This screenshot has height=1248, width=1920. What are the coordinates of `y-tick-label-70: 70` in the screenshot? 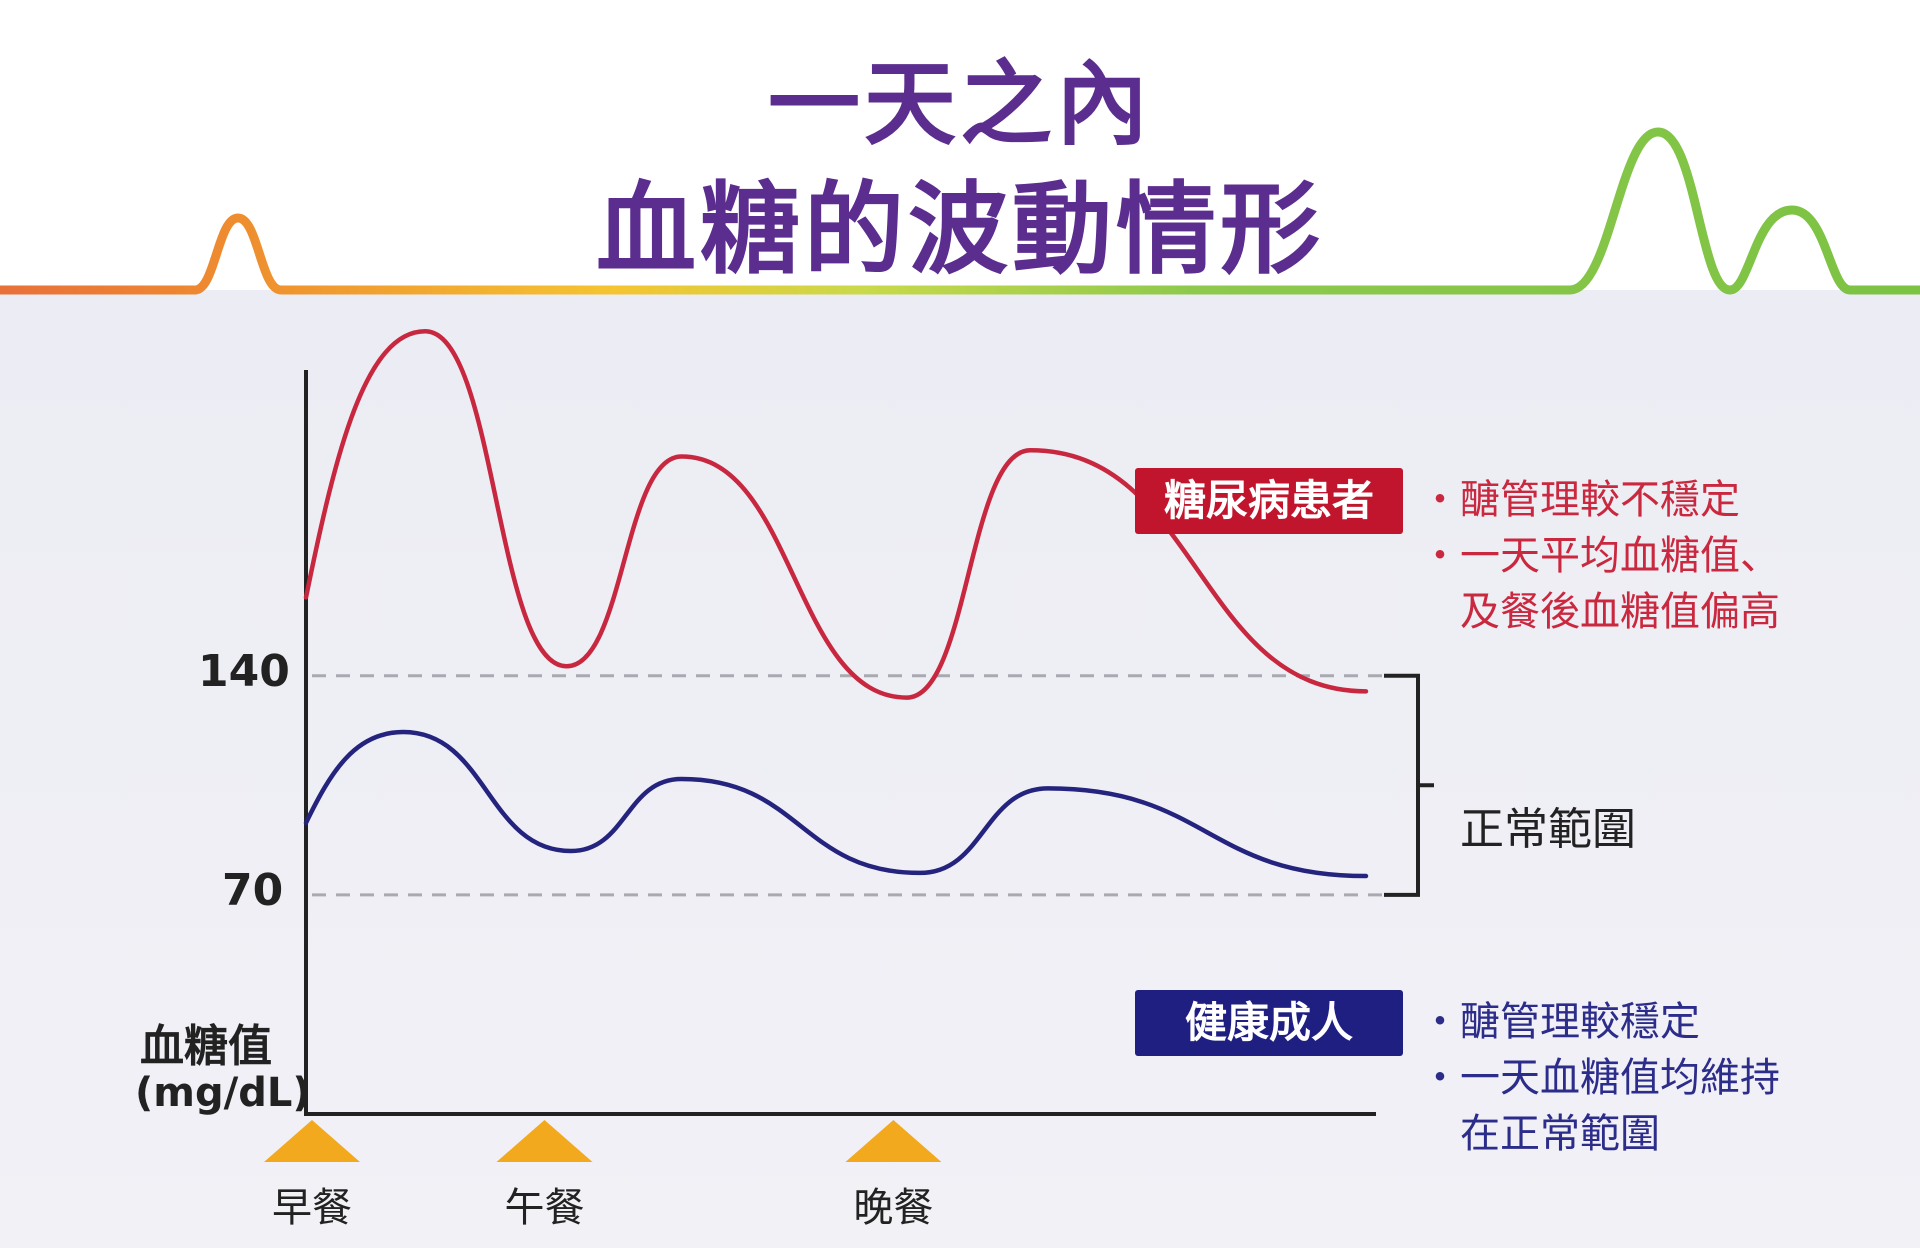 It's located at (253, 890).